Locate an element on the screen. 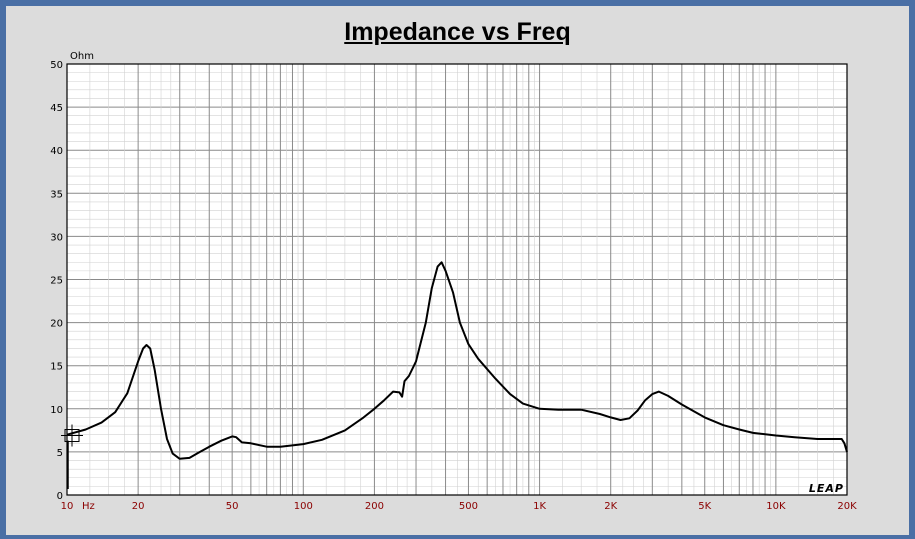  x-axis-ticks: 10 20 50 100 200 500 1K 2K 5K 10K 20K is located at coordinates (459, 506).